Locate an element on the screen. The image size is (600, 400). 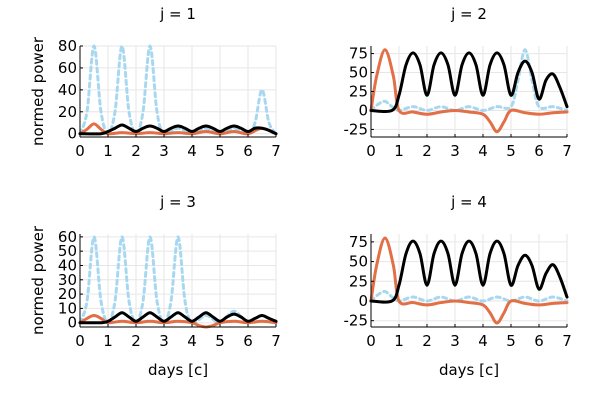
panel-2-x-tick-label: 1 is located at coordinates (399, 151).